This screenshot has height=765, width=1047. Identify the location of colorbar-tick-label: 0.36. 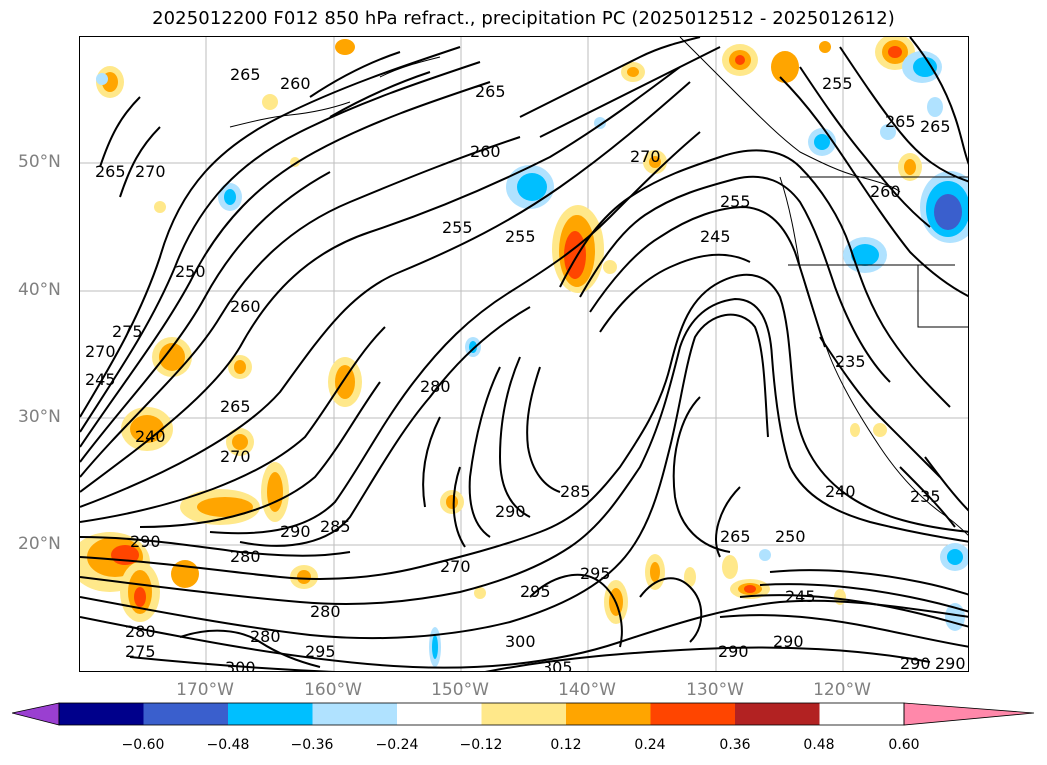
(735, 745).